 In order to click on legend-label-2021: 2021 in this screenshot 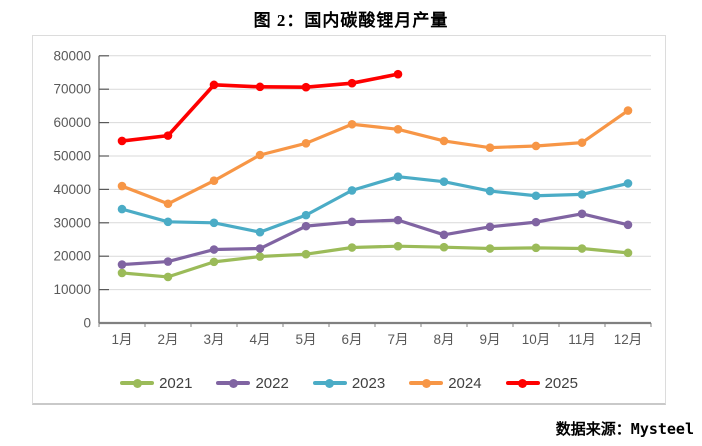, I will do `click(176, 383)`.